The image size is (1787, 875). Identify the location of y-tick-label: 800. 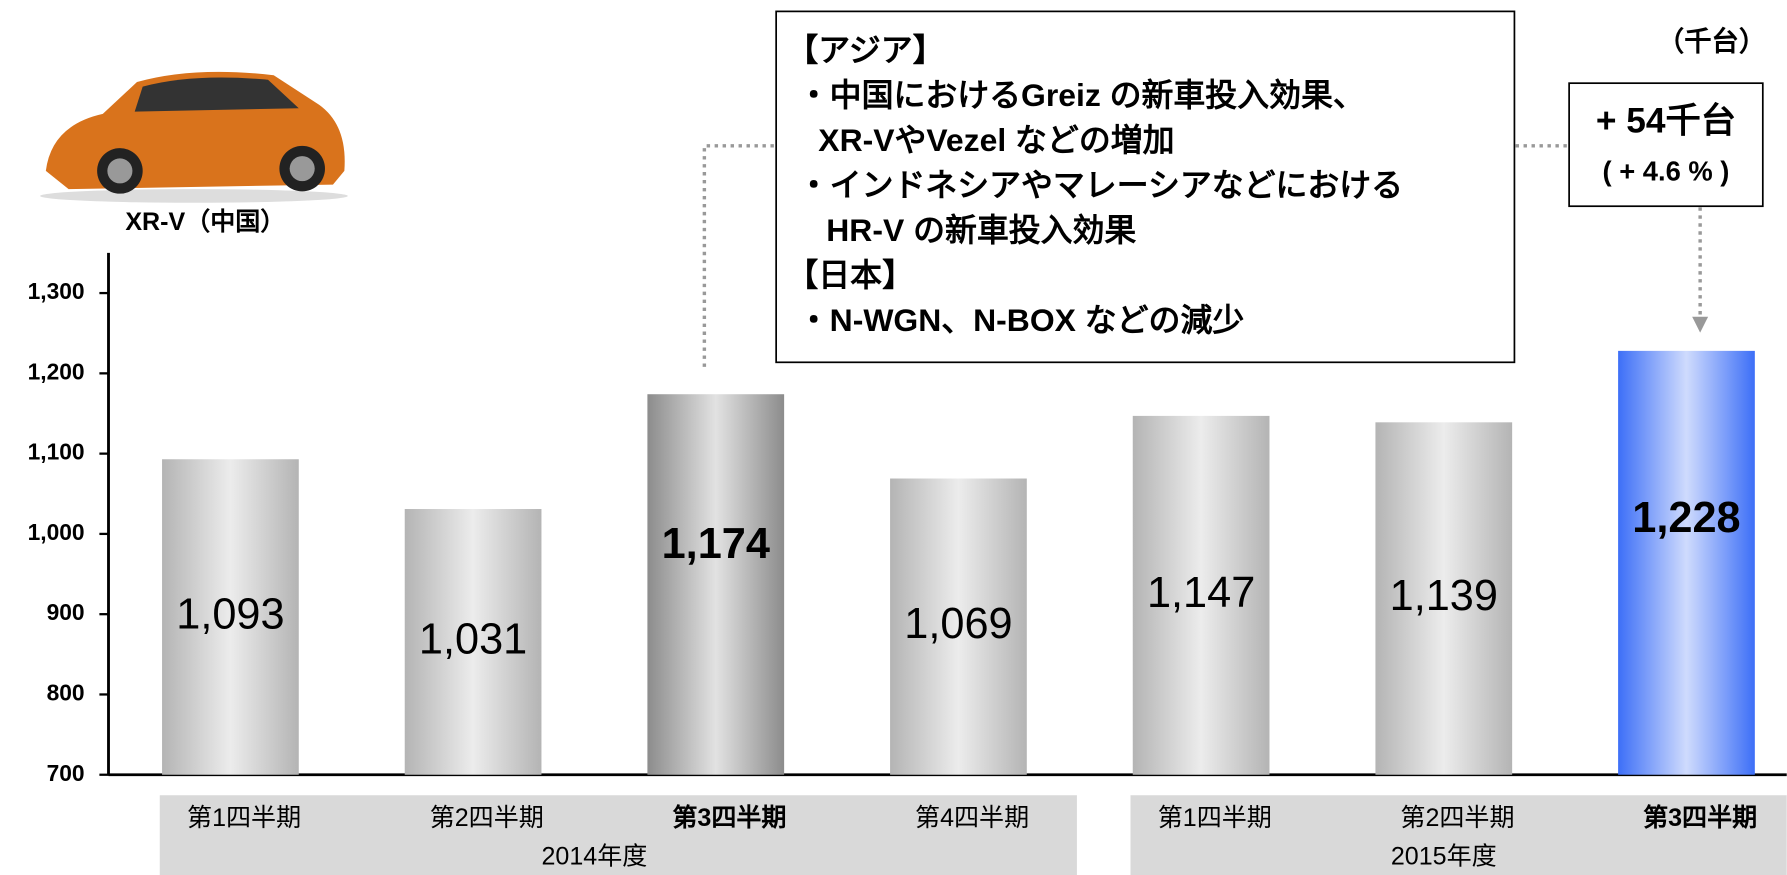
(66, 692).